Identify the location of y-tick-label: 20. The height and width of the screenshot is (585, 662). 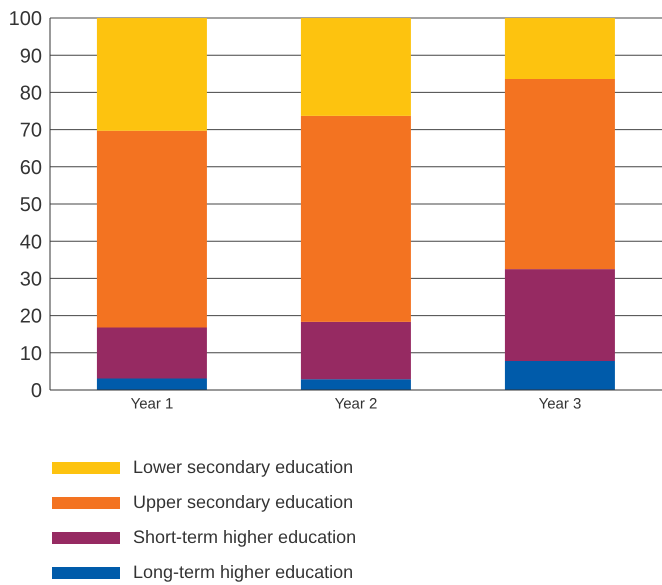
(31, 317).